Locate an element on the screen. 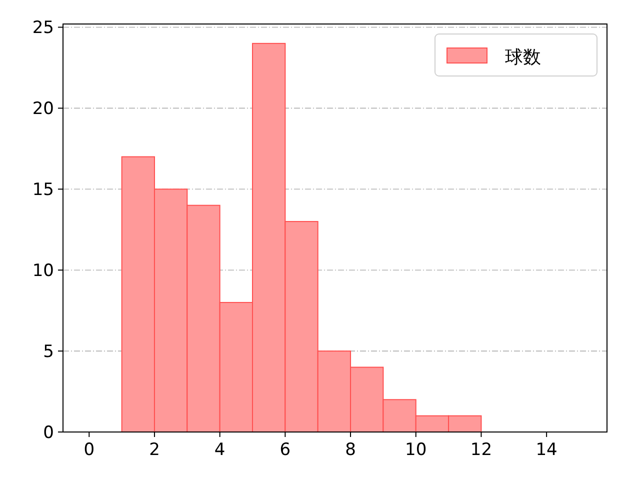  x-tick-label: 12 is located at coordinates (481, 450).